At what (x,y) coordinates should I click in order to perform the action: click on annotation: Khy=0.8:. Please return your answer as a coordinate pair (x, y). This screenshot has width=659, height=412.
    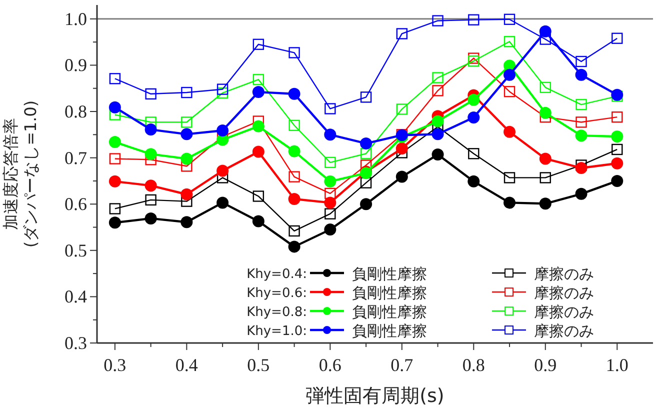
    Looking at the image, I should click on (276, 312).